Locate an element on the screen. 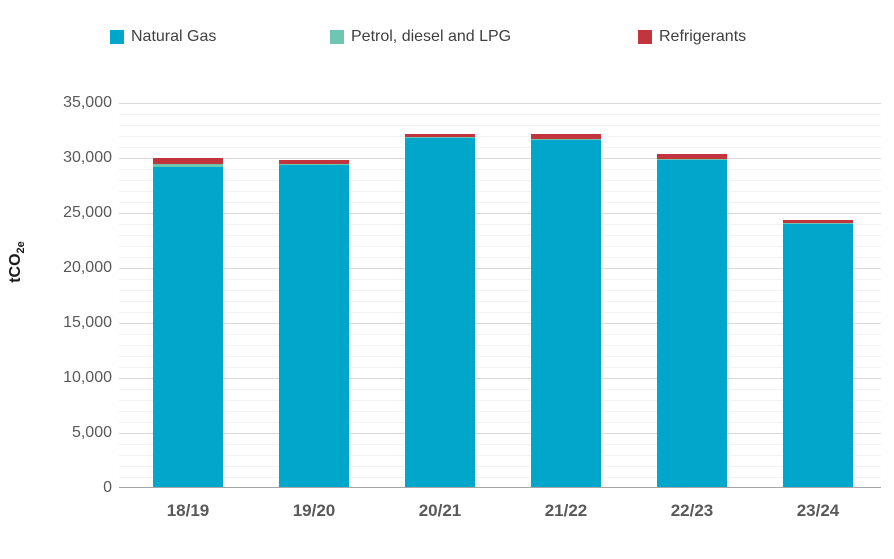  legend-item-refrigerants: Refrigerants is located at coordinates (692, 37).